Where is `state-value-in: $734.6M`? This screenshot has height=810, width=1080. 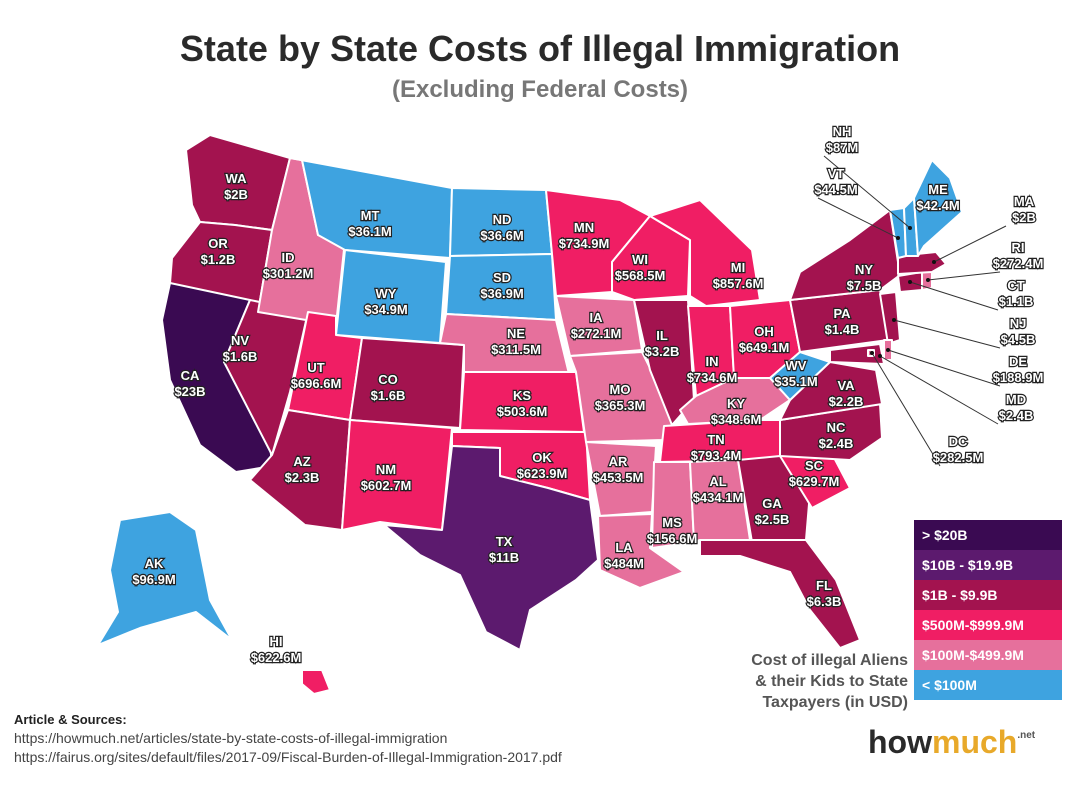
state-value-in: $734.6M is located at coordinates (712, 377).